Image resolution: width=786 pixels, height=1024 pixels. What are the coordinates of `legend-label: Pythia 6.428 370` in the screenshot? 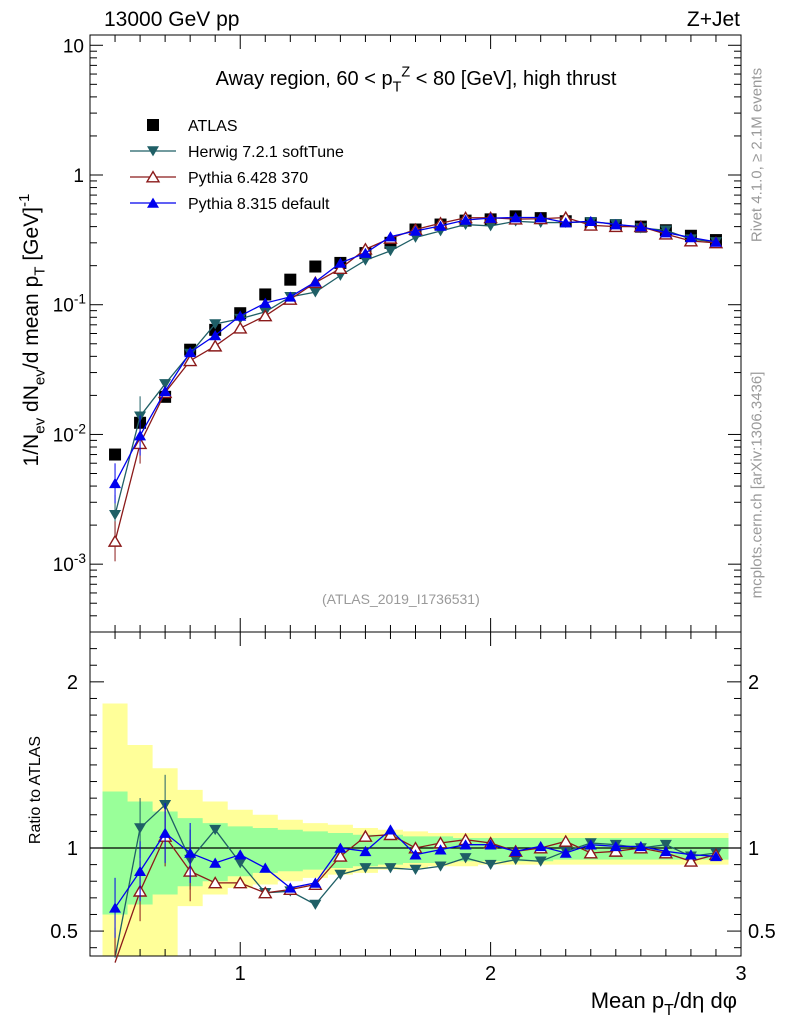 It's located at (248, 178).